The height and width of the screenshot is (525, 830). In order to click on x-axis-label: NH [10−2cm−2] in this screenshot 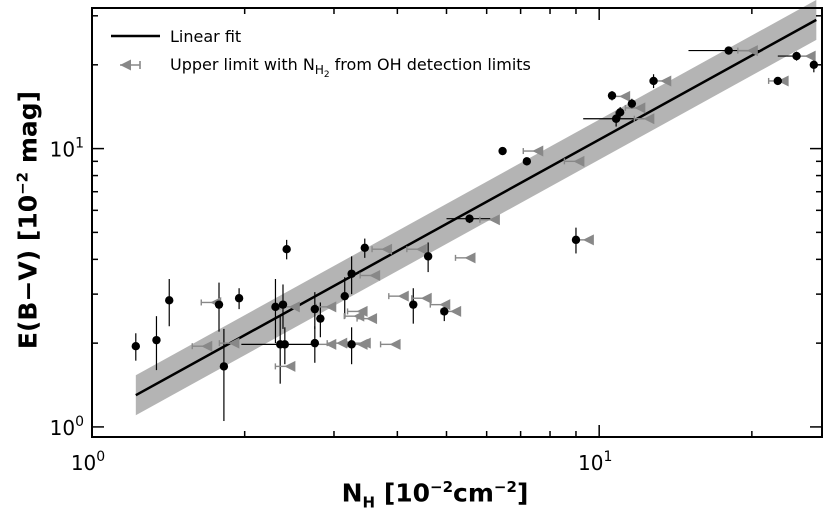, I will do `click(435, 495)`.